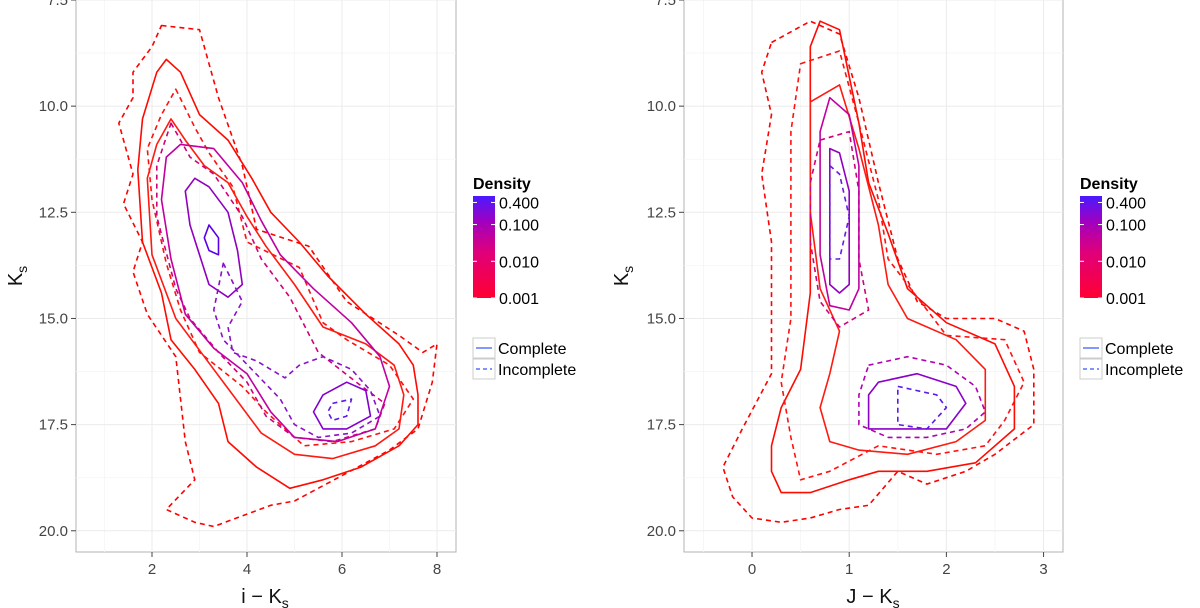 The height and width of the screenshot is (608, 1200). I want to click on left-legend-label-complete: Complete, so click(532, 349).